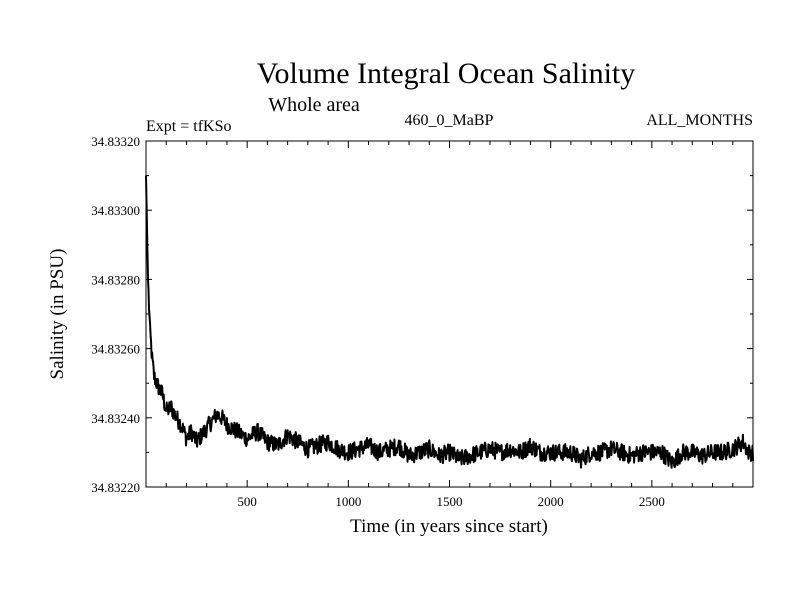 Image resolution: width=800 pixels, height=600 pixels. What do you see at coordinates (699, 120) in the screenshot?
I see `months-label: ALL_MONTHS` at bounding box center [699, 120].